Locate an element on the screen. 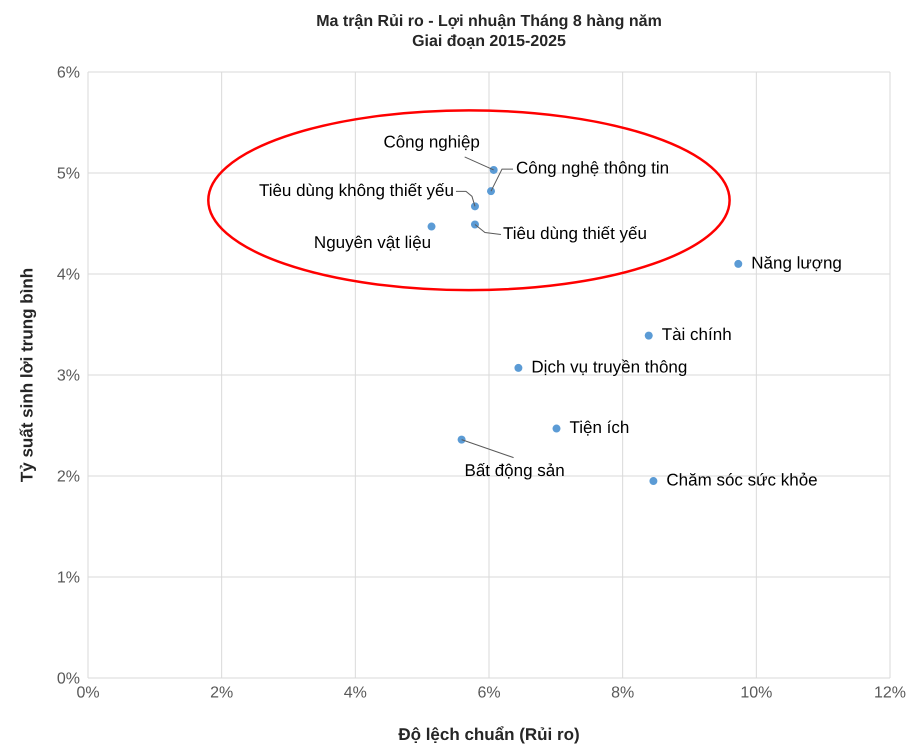 This screenshot has width=924, height=752. y-tick-label: 1% is located at coordinates (68, 578).